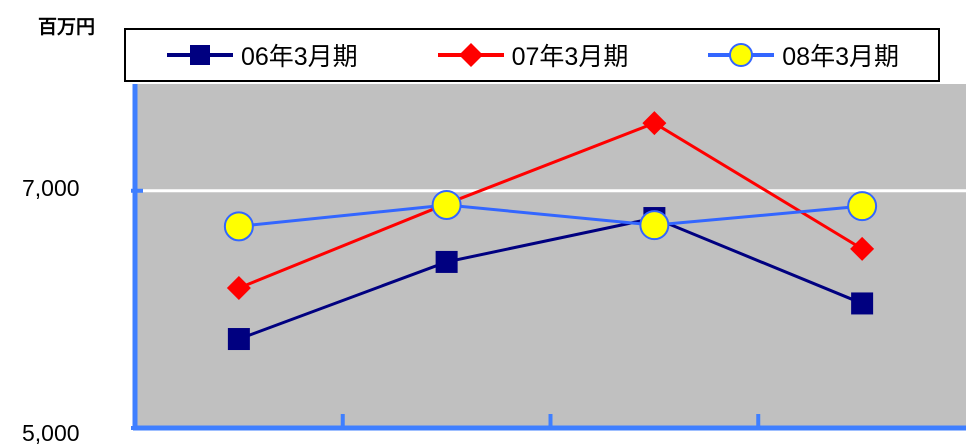 The width and height of the screenshot is (966, 447). I want to click on y-tick-label-7000: 7,000, so click(51, 187).